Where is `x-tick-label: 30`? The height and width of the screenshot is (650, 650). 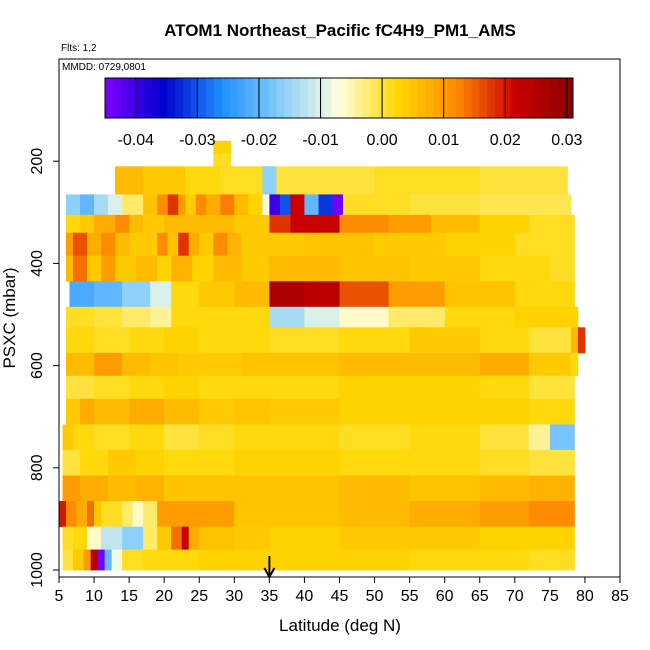 x-tick-label: 30 is located at coordinates (234, 596).